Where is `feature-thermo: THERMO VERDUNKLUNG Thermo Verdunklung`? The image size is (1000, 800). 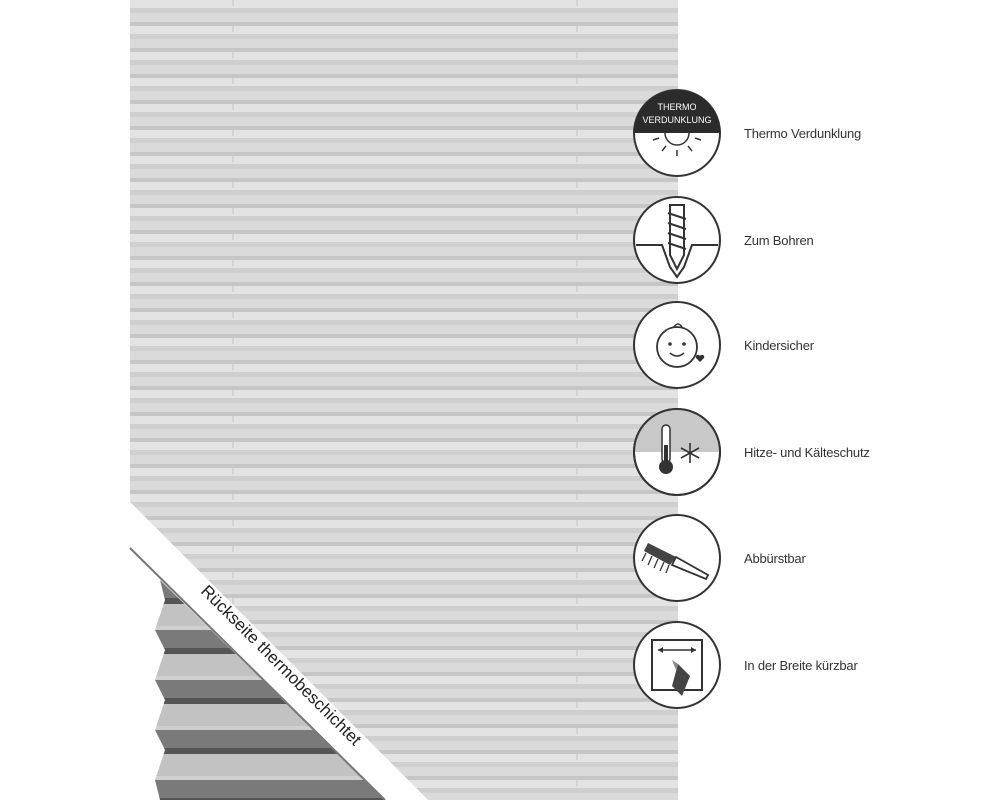
feature-thermo: THERMO VERDUNKLUNG Thermo Verdunklung is located at coordinates (812, 133).